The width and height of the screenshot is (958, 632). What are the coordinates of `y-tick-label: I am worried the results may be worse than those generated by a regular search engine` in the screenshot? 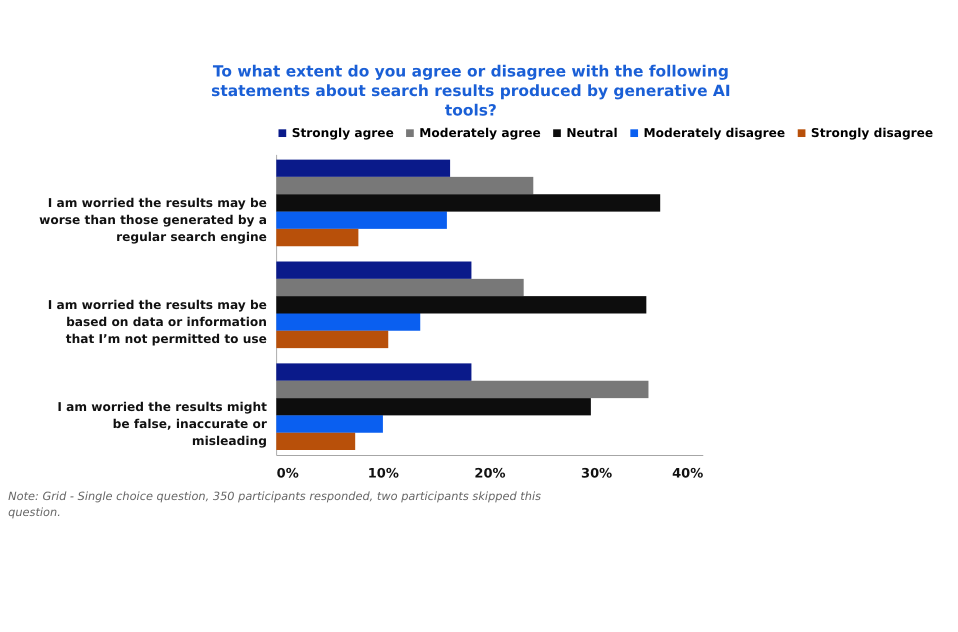 It's located at (153, 220).